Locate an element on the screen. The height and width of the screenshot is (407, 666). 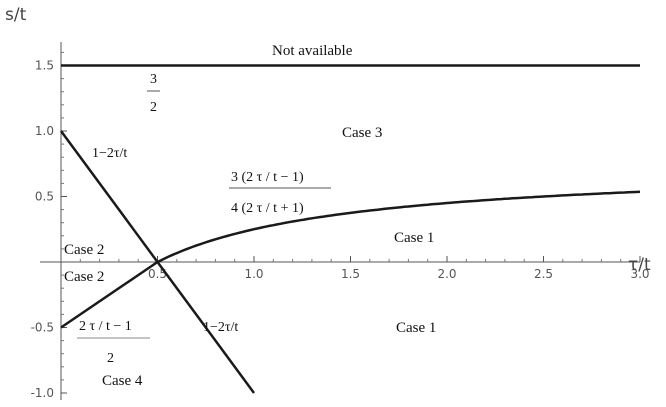
x-tick-label: 2.5 is located at coordinates (543, 274).